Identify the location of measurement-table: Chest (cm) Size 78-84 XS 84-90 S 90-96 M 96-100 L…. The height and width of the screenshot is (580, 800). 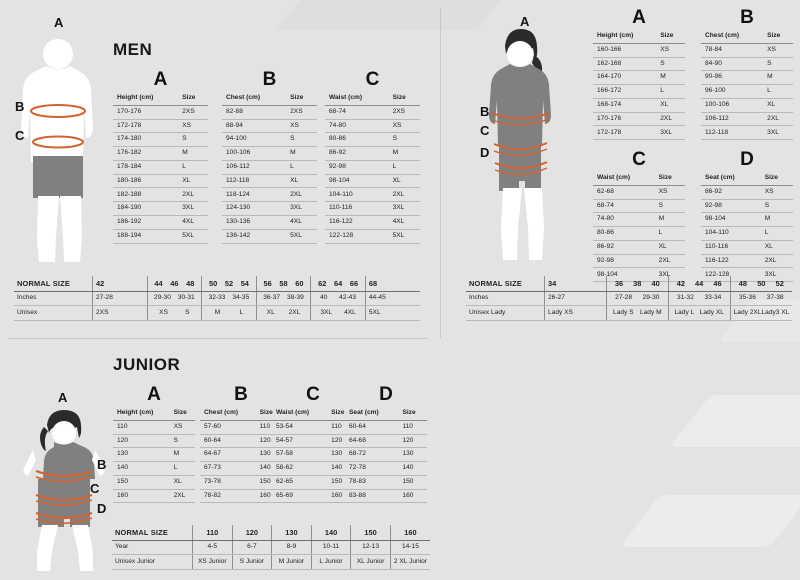
(747, 85).